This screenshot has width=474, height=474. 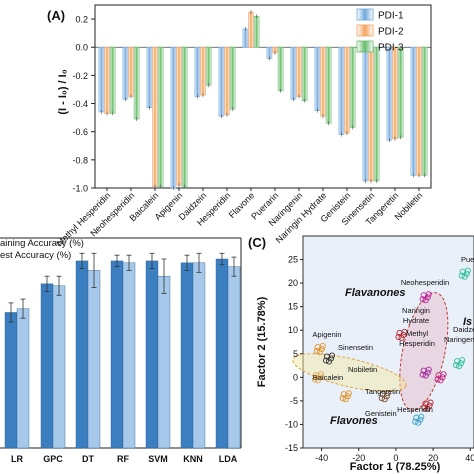 I want to click on panel-c-x-tick-label: -40, so click(x=321, y=458).